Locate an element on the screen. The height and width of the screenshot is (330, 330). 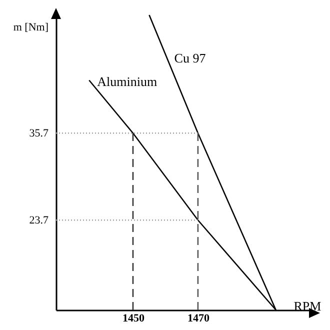
series-label: Cu 97 is located at coordinates (190, 58).